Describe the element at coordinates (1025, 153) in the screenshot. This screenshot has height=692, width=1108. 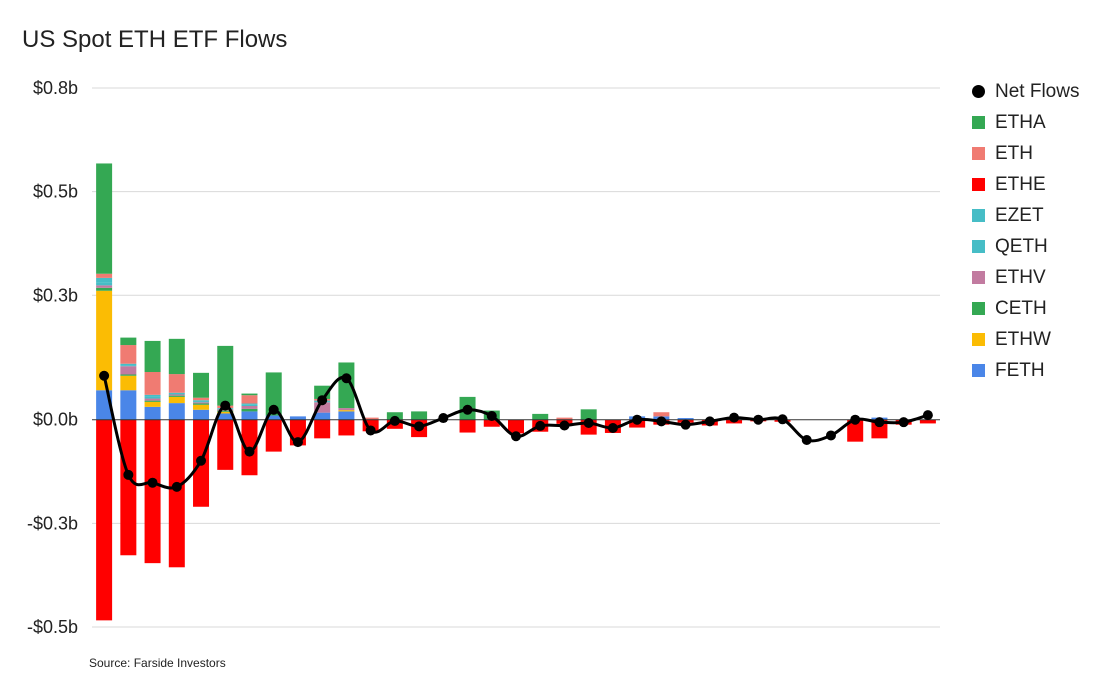
I see `legend-item-eth: ETH` at that location.